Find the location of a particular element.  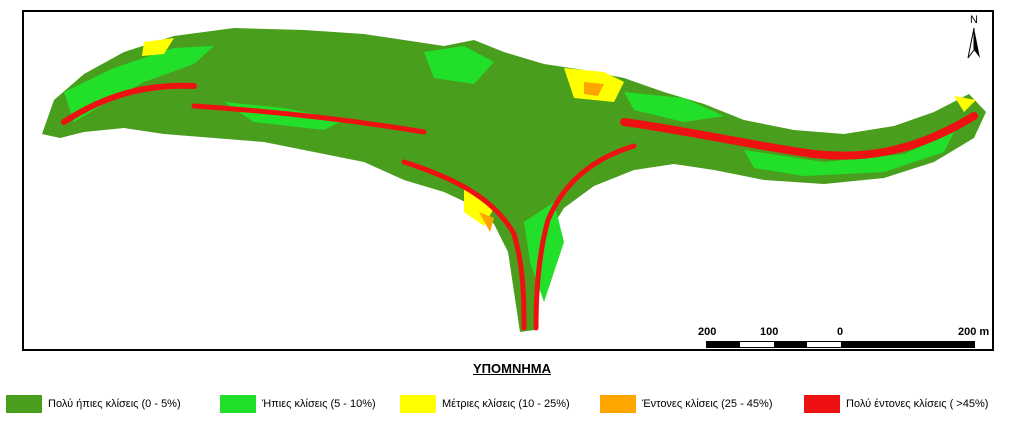

scale-bar: 200 100 0 200 m is located at coordinates (843, 337).